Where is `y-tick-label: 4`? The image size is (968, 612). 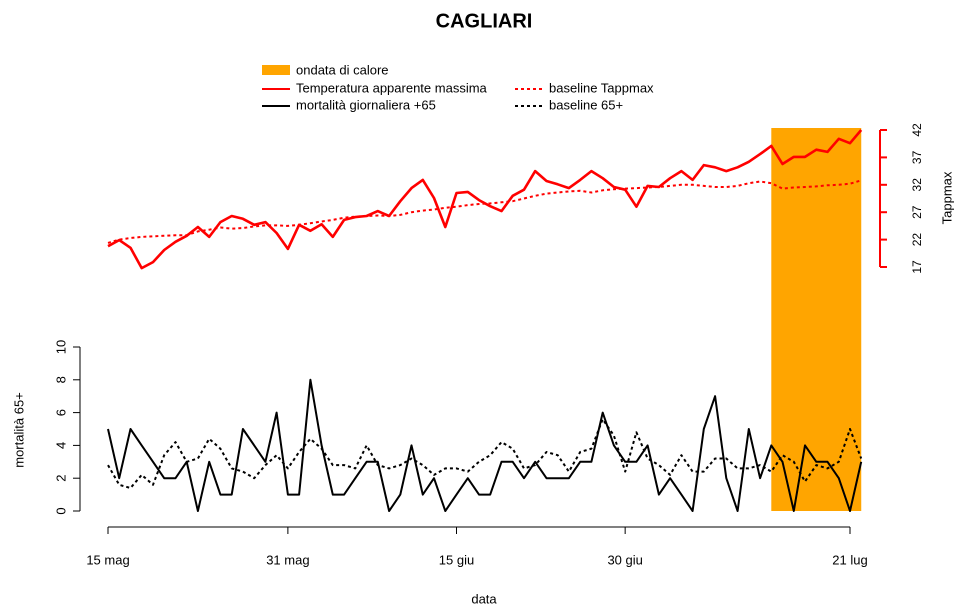
y-tick-label: 4 is located at coordinates (60, 445).